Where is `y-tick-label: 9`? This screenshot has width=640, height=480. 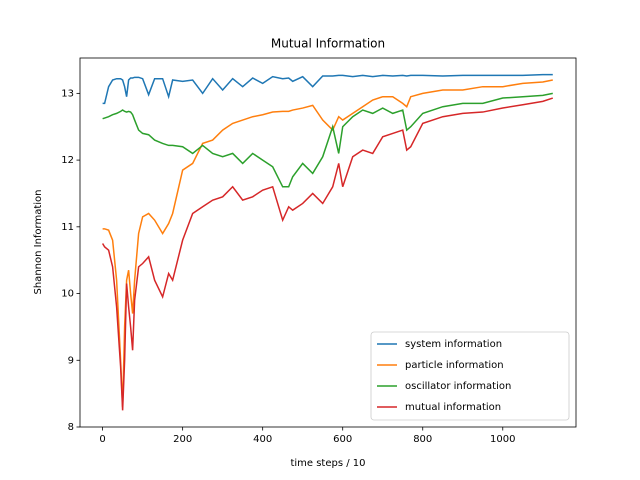
y-tick-label: 9 is located at coordinates (71, 360).